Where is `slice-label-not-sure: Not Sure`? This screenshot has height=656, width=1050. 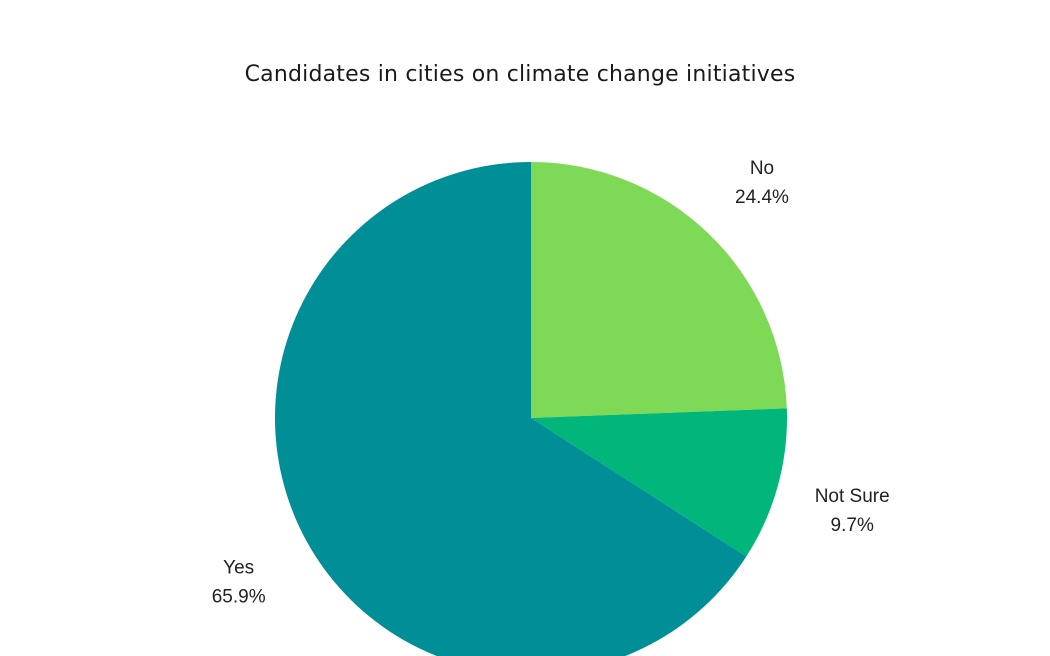 slice-label-not-sure: Not Sure is located at coordinates (852, 496).